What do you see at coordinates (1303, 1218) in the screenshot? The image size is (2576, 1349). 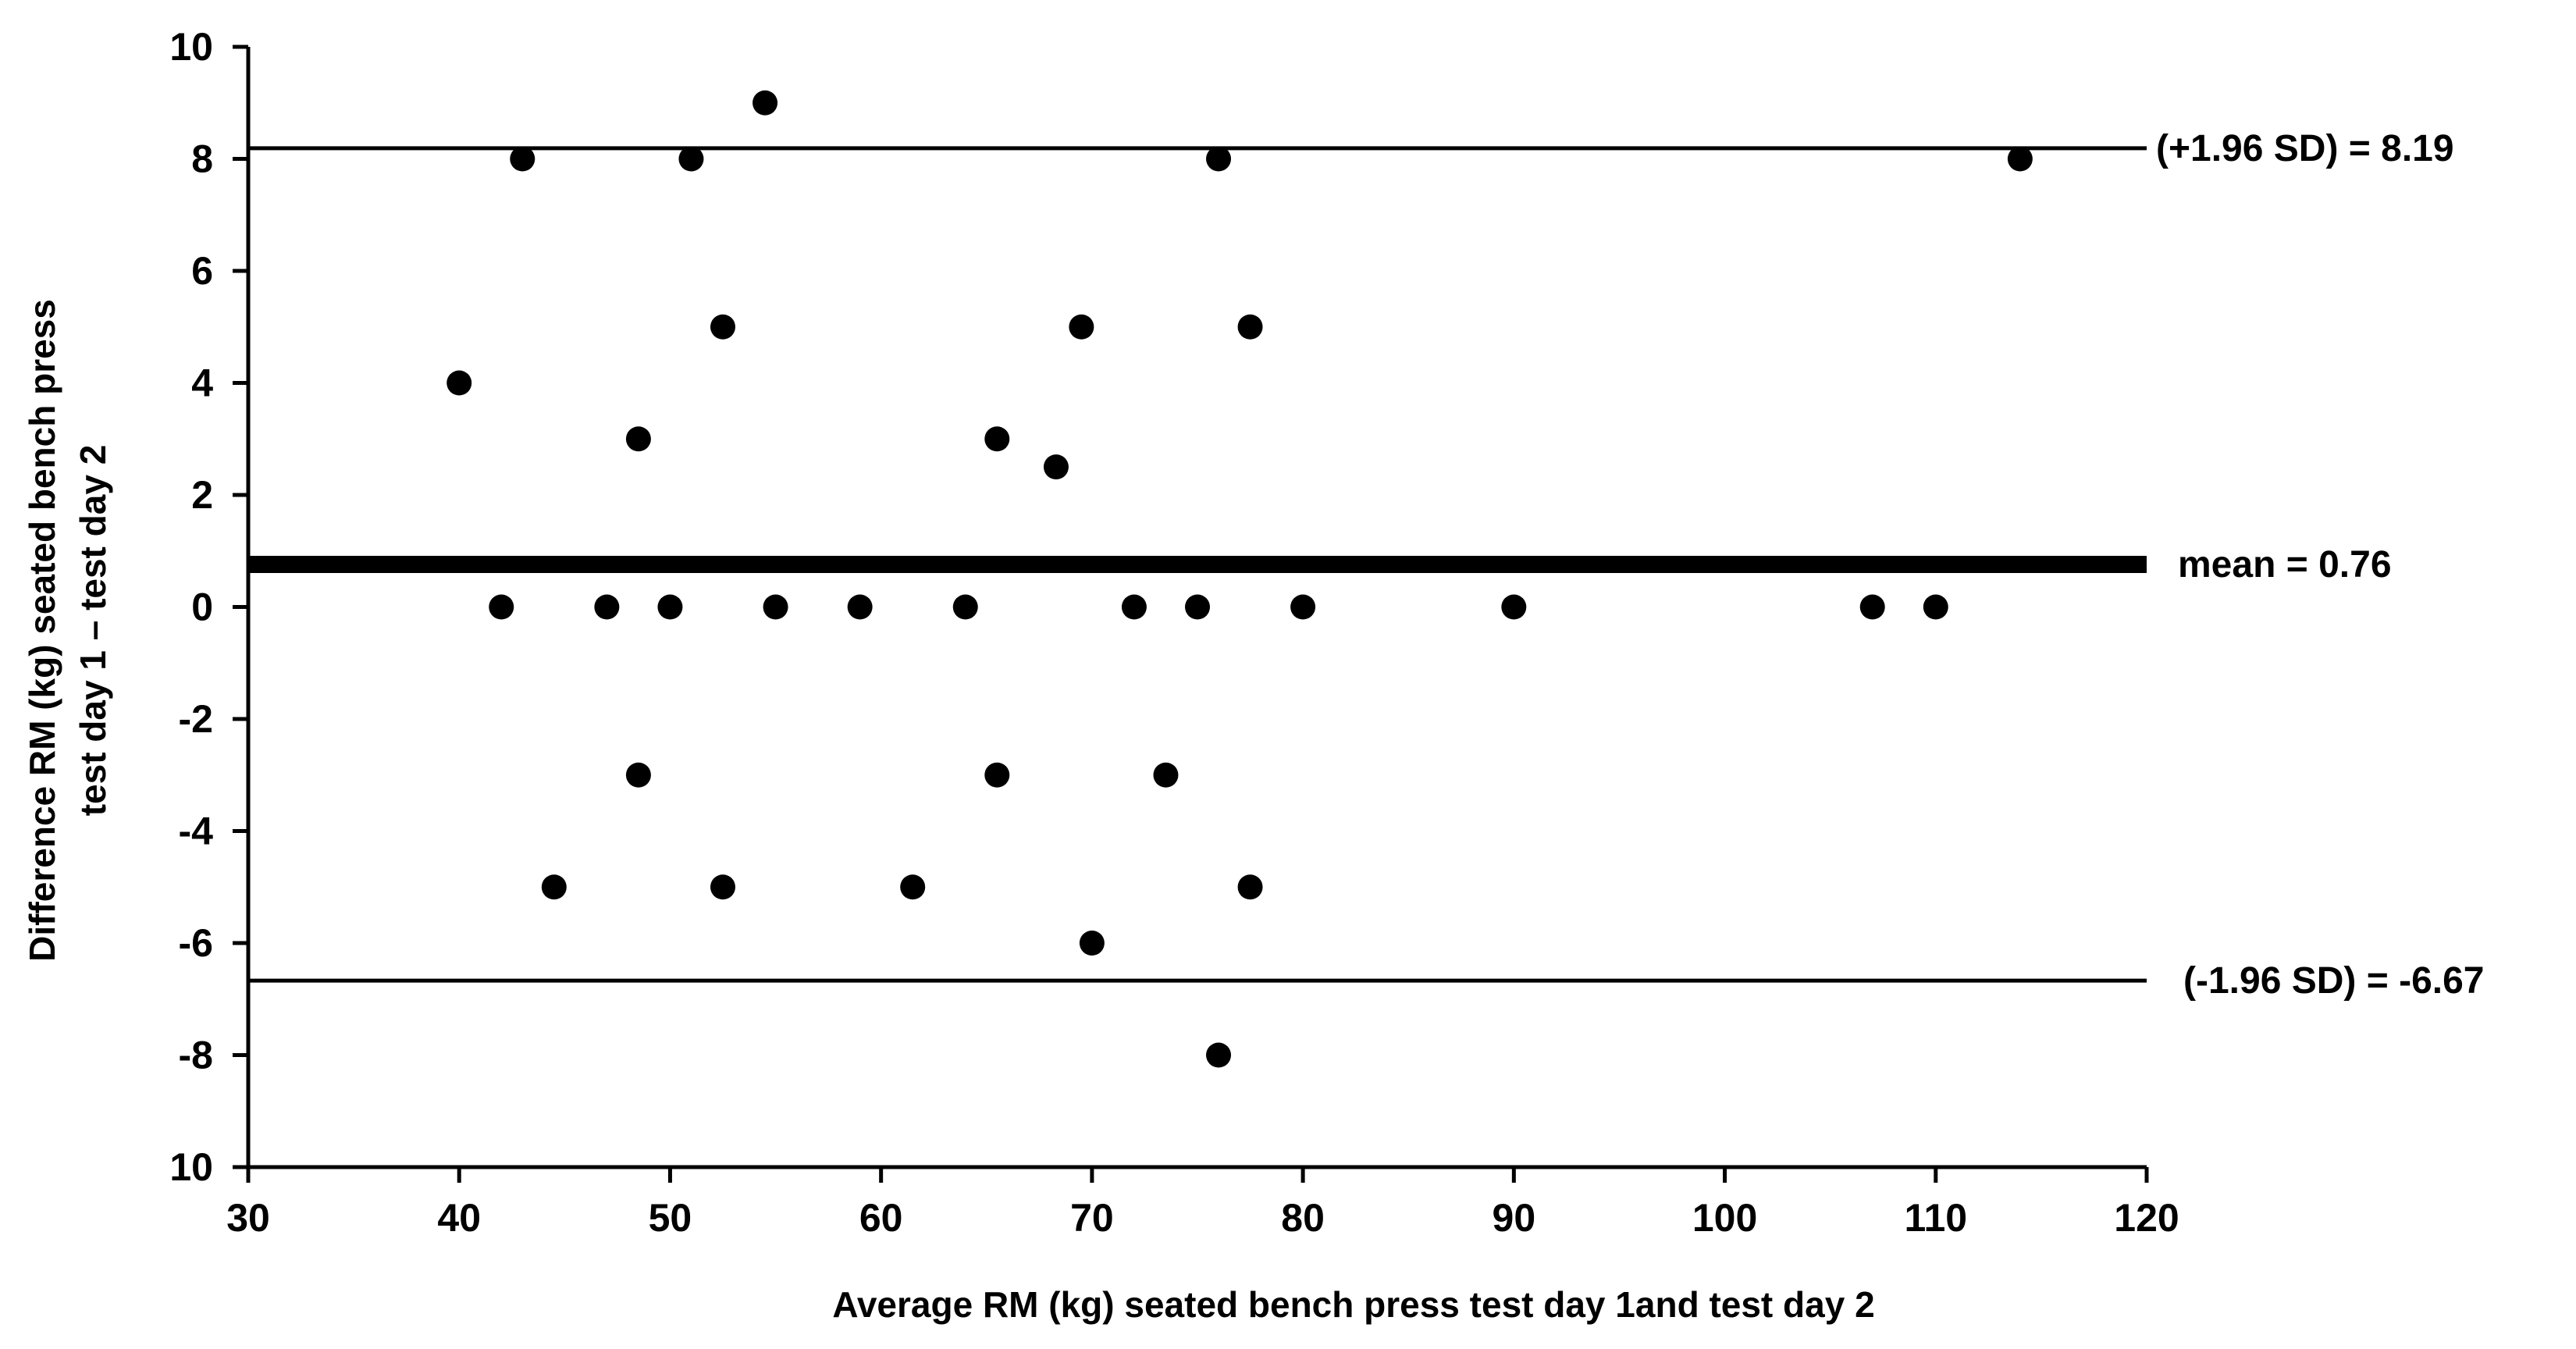 I see `x-tick-label: 80` at bounding box center [1303, 1218].